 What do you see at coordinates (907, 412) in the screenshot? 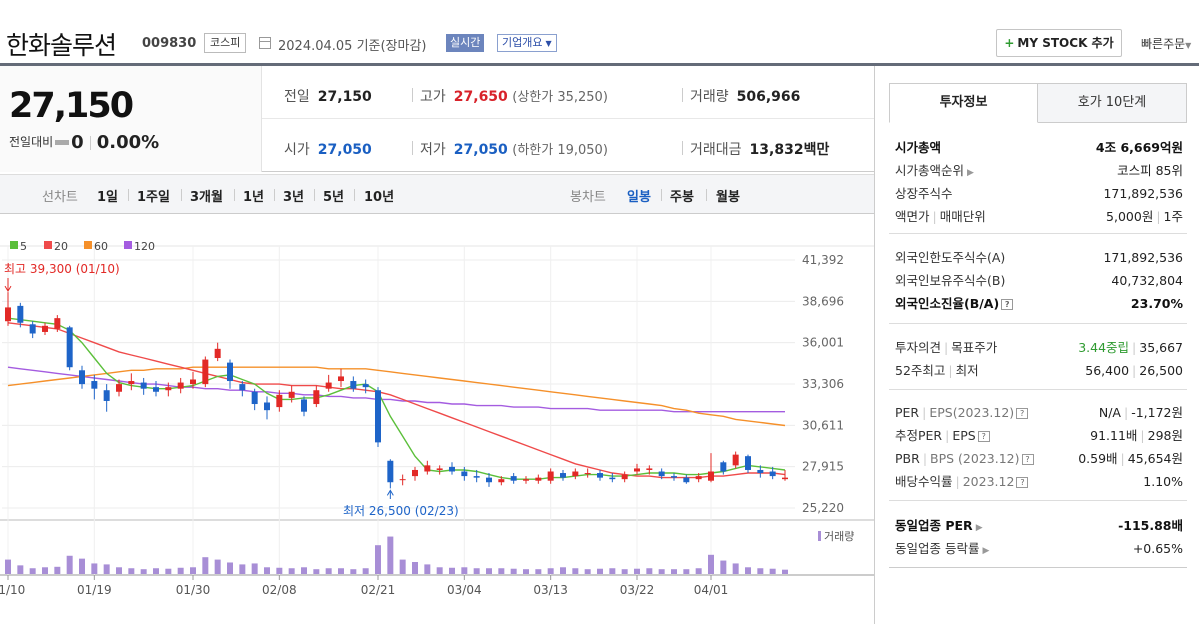
I see `per-label: PER` at bounding box center [907, 412].